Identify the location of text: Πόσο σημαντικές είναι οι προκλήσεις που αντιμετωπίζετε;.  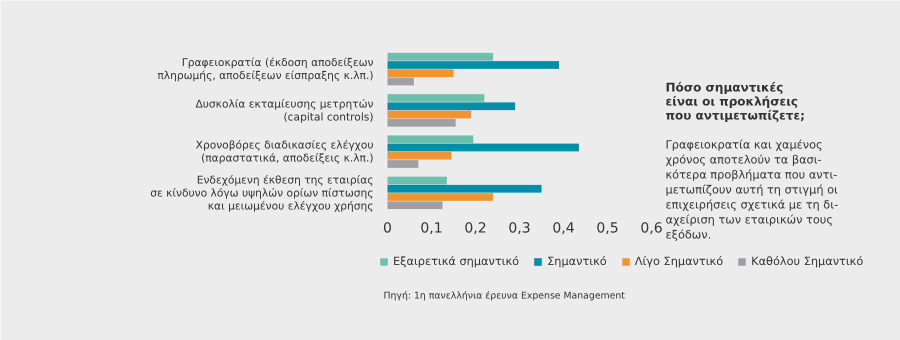
(735, 101).